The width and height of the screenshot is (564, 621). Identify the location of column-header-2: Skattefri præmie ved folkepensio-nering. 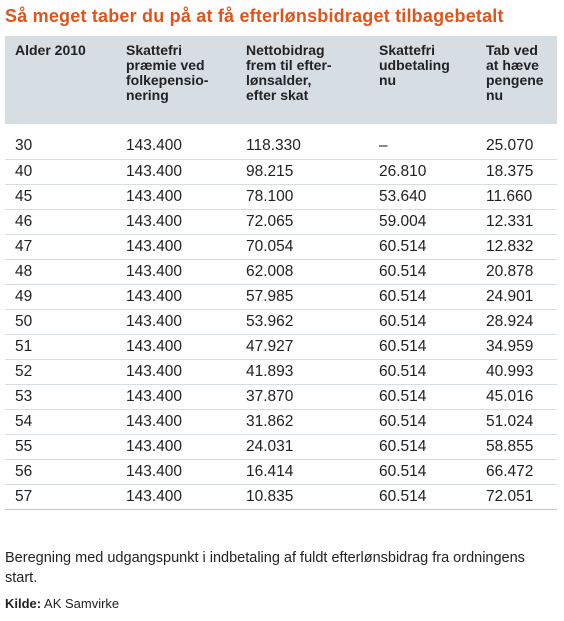
(176, 80).